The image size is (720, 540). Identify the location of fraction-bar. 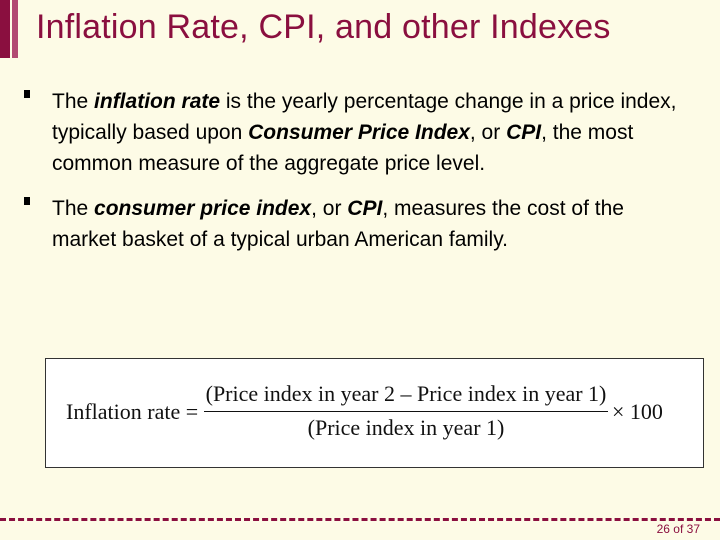
(406, 411).